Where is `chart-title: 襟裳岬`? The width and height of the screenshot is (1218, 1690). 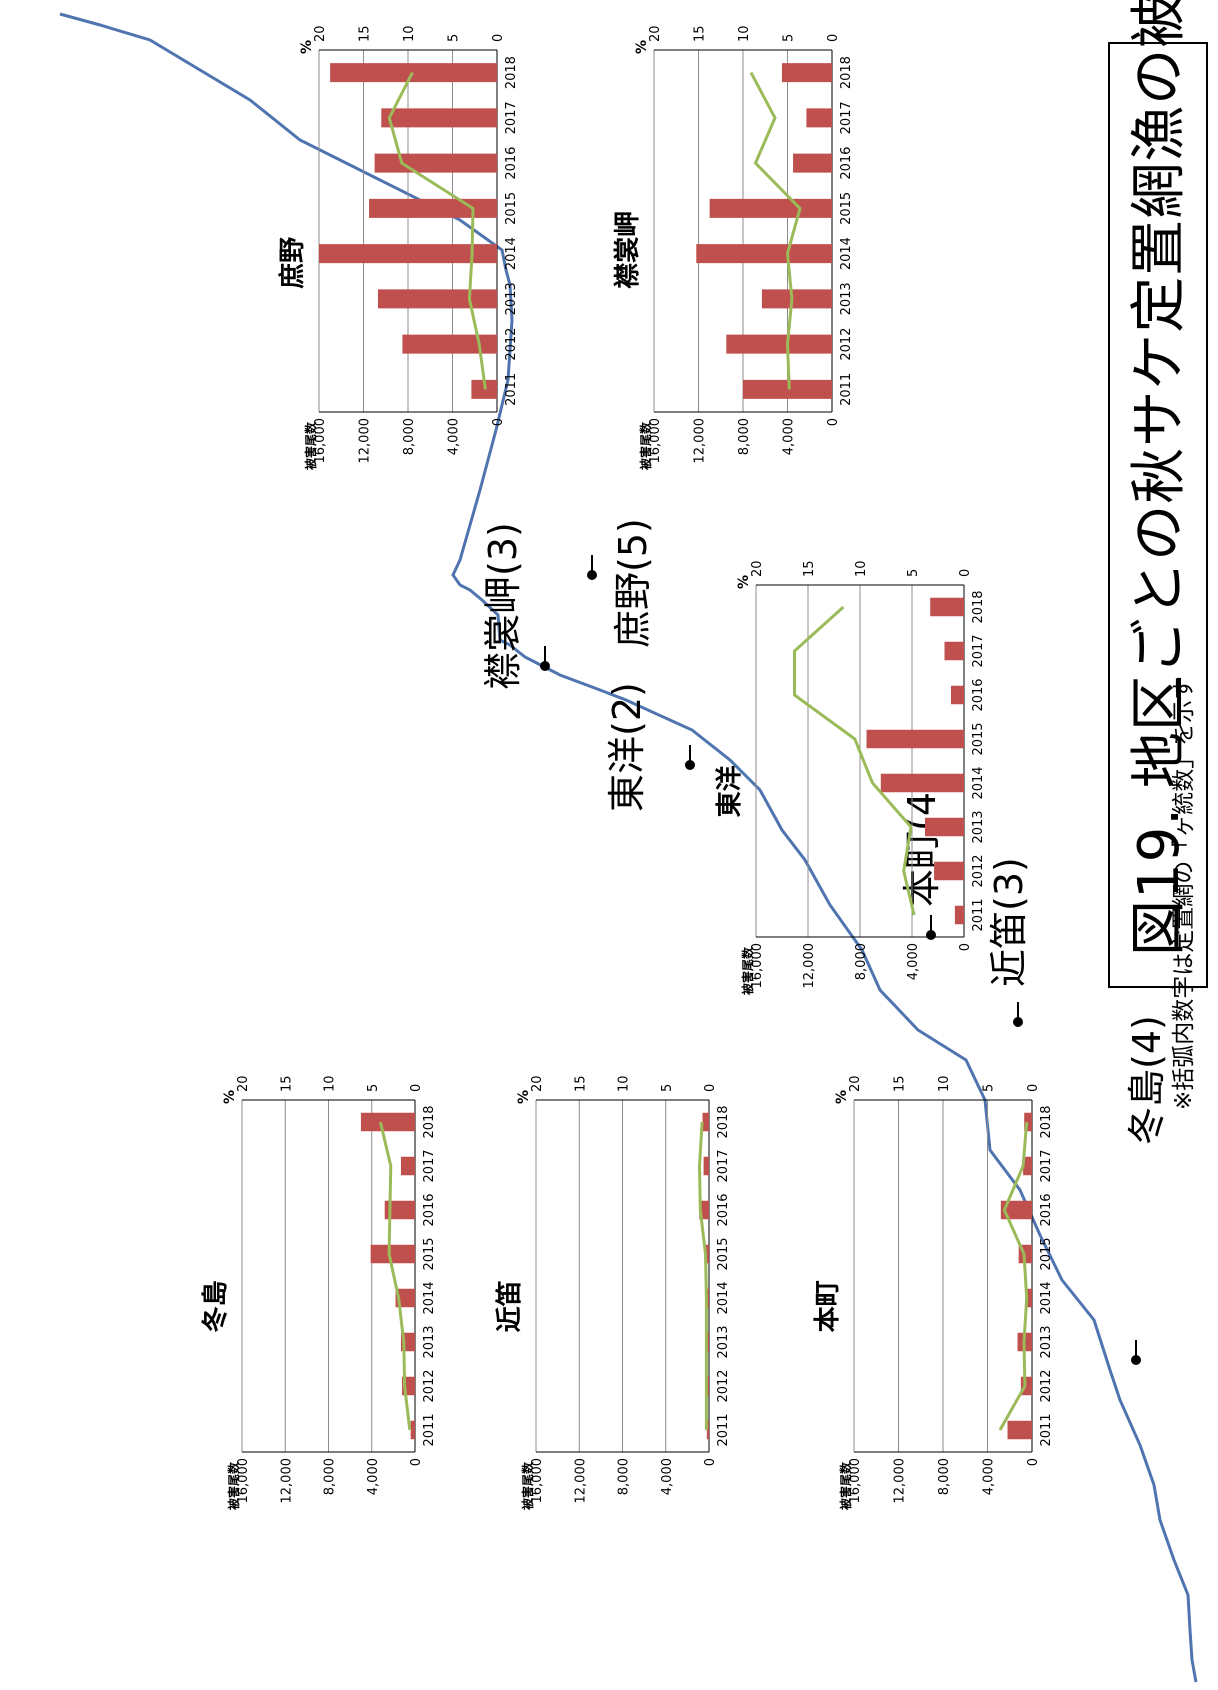
chart-title: 襟裳岬 is located at coordinates (628, 250).